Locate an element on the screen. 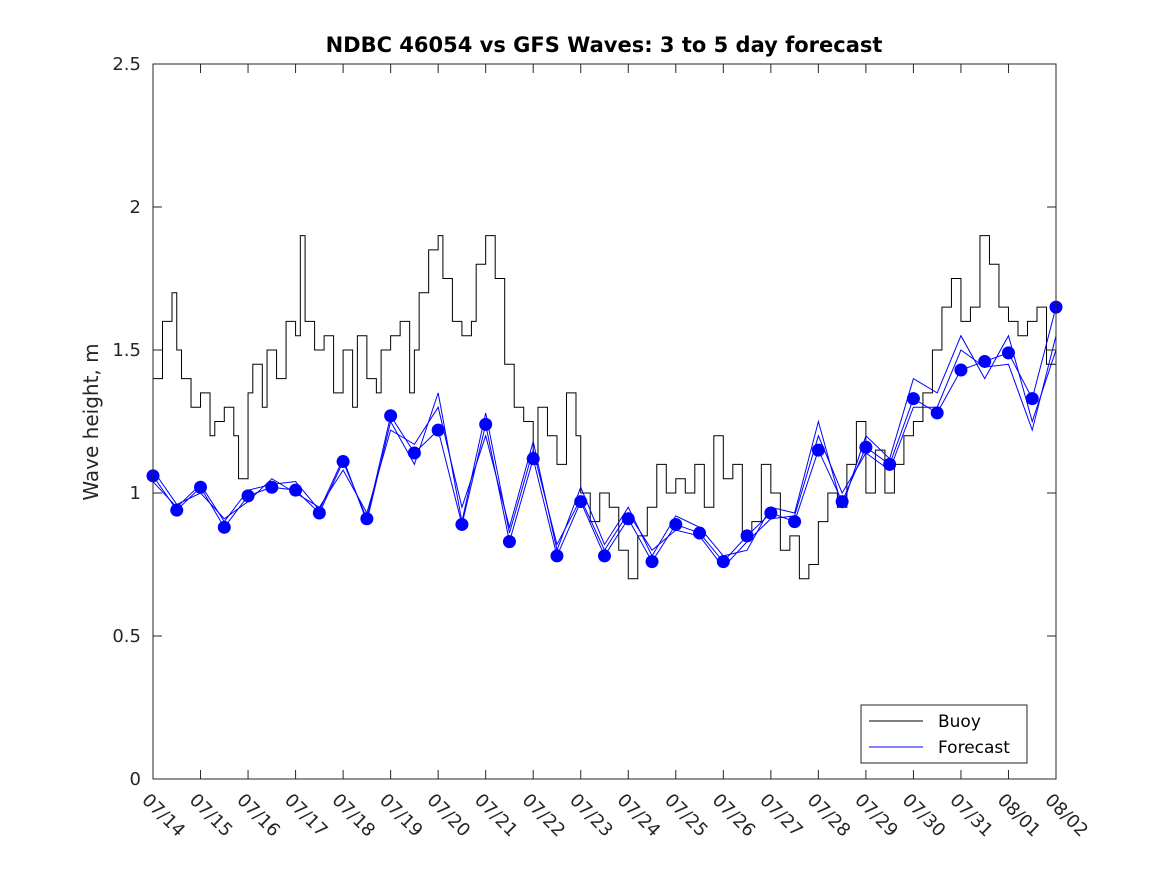 The image size is (1167, 875). x-tick-label: 07/17 is located at coordinates (306, 816).